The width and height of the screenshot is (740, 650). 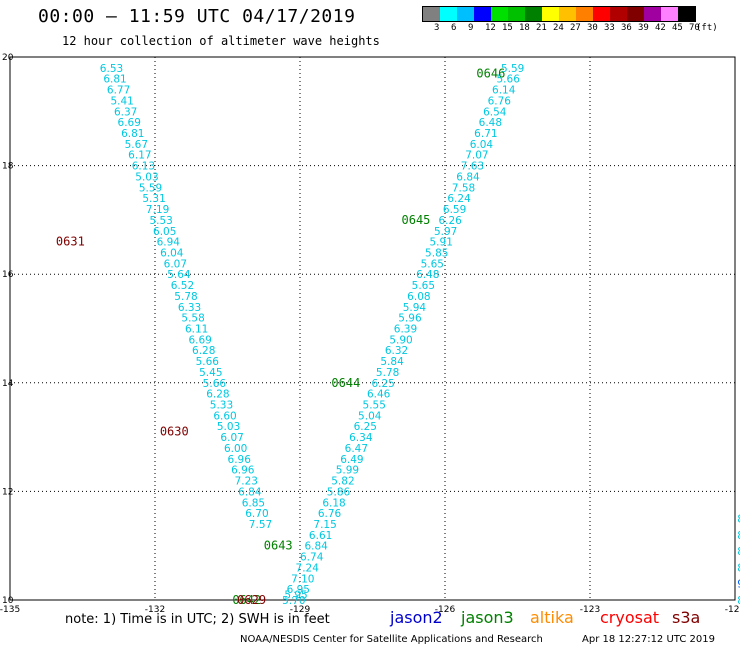 What do you see at coordinates (169, 243) in the screenshot?
I see `swh-value-label: 6.94` at bounding box center [169, 243].